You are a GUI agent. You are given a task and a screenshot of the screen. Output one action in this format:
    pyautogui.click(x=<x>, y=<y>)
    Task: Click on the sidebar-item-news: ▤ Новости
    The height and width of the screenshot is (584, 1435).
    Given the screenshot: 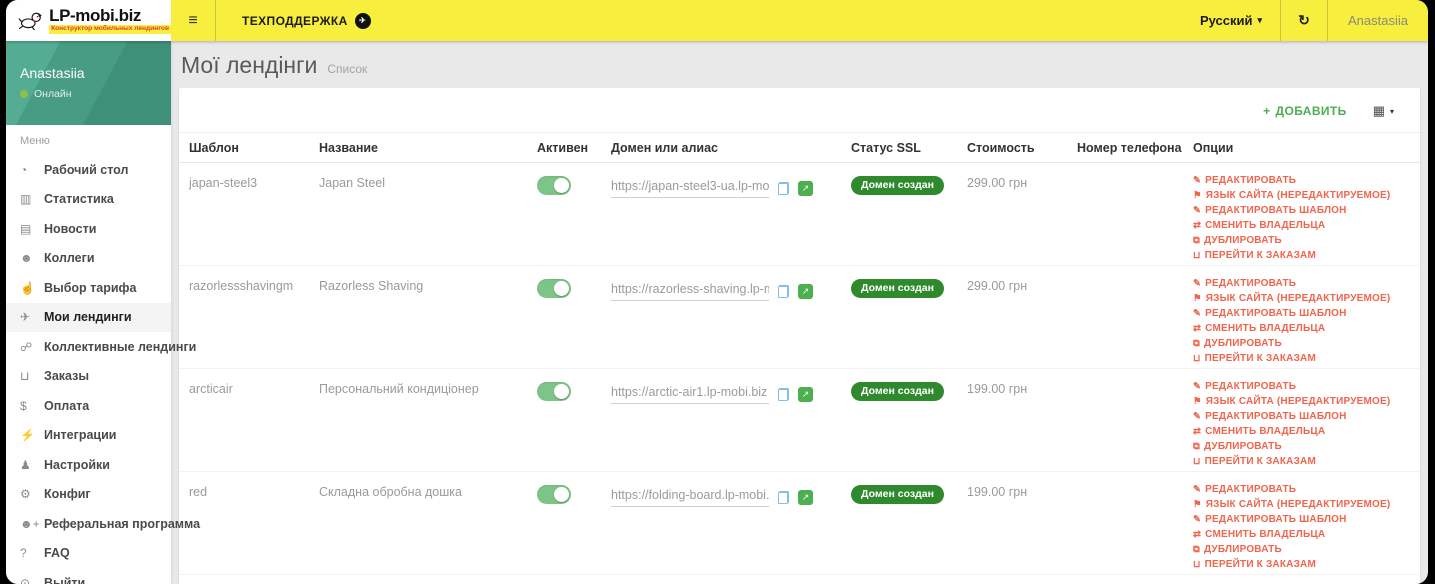 What is the action you would take?
    pyautogui.click(x=88, y=229)
    